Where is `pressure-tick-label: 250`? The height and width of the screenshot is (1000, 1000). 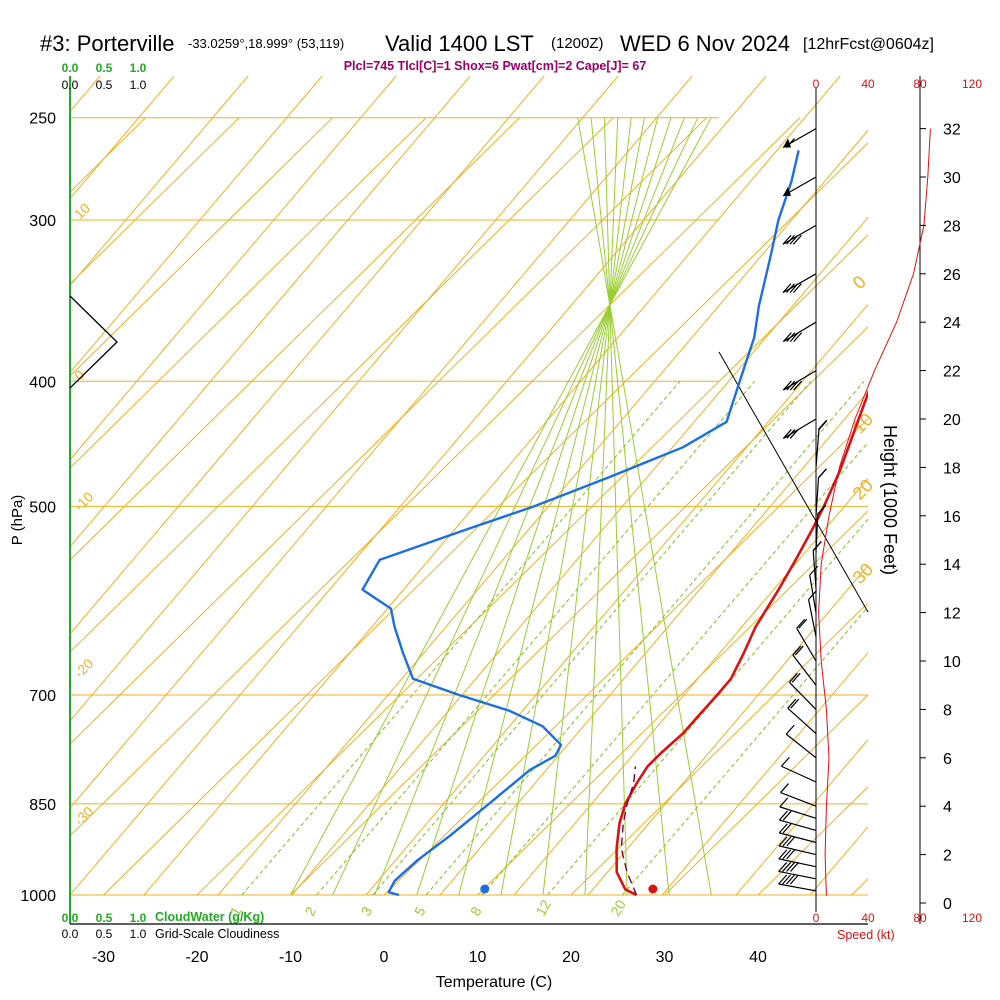 pressure-tick-label: 250 is located at coordinates (42, 119).